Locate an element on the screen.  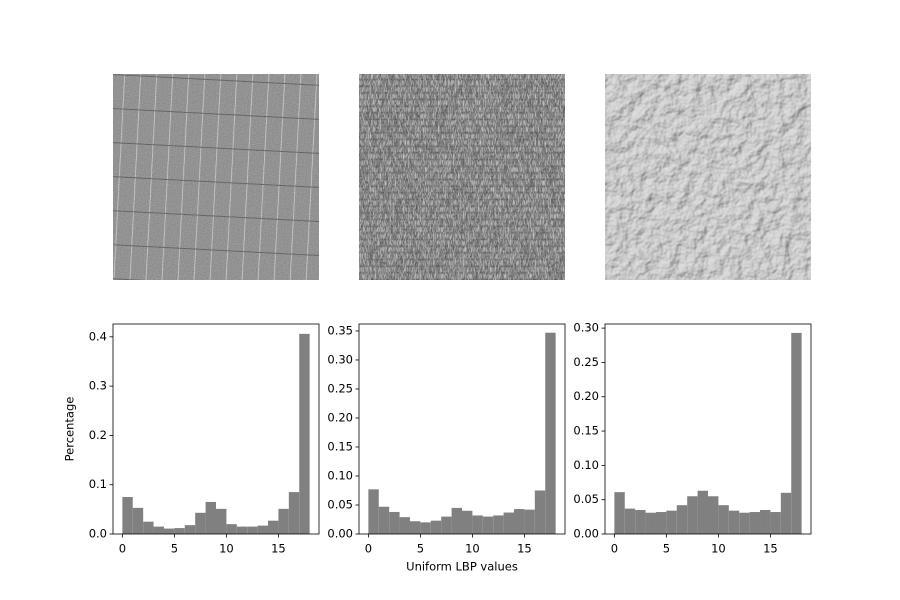
y-tick-label: 0.3 is located at coordinates (98, 386).